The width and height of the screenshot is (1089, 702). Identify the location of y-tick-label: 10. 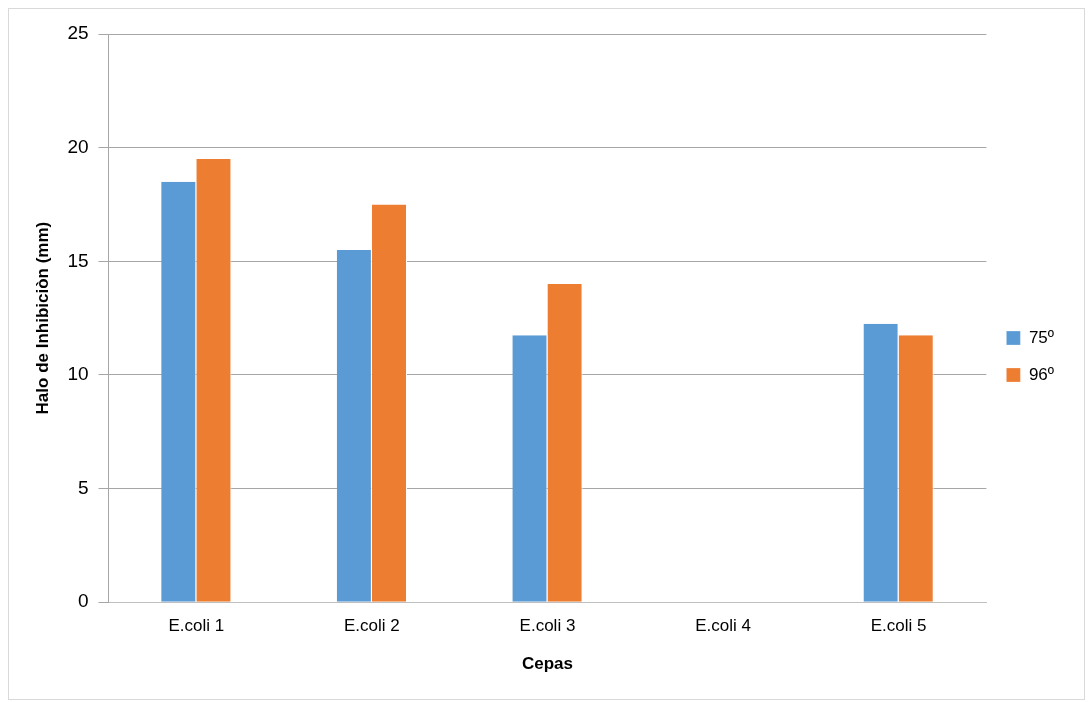
(78, 374).